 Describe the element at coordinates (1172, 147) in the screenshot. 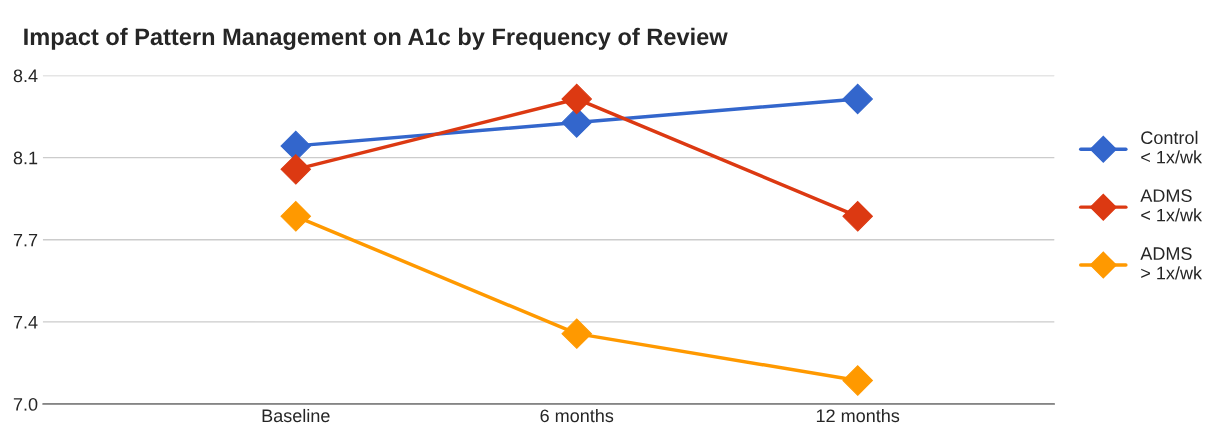

I see `legend-label: Control < 1x/wk` at that location.